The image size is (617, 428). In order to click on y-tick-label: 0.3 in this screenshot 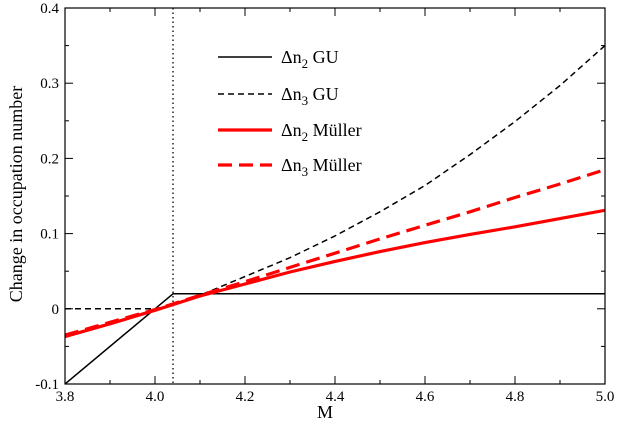, I will do `click(49, 84)`.